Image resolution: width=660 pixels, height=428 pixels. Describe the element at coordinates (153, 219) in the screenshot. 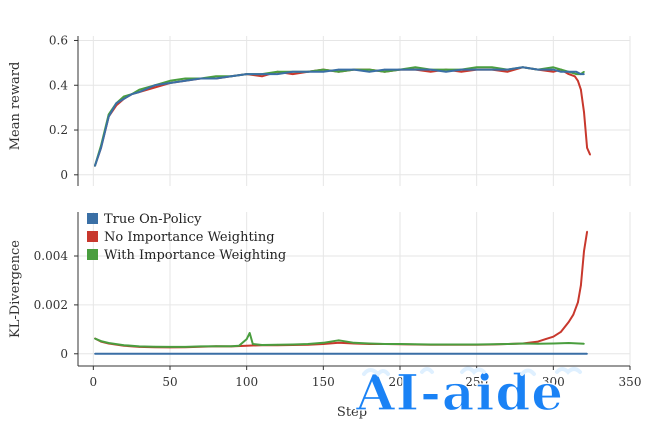

I see `legend-label-true-on-policy: True On-Policy` at that location.